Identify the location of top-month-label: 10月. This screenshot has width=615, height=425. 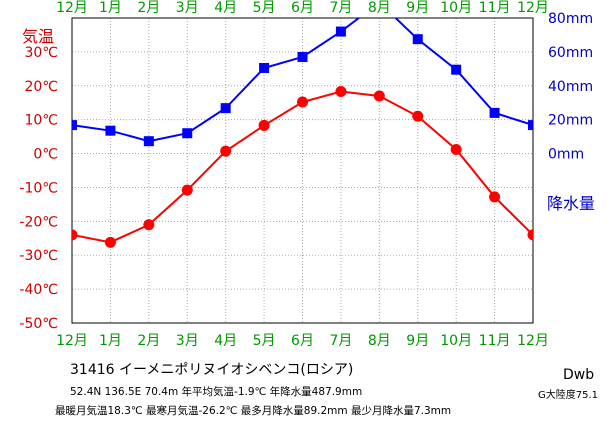
(456, 8).